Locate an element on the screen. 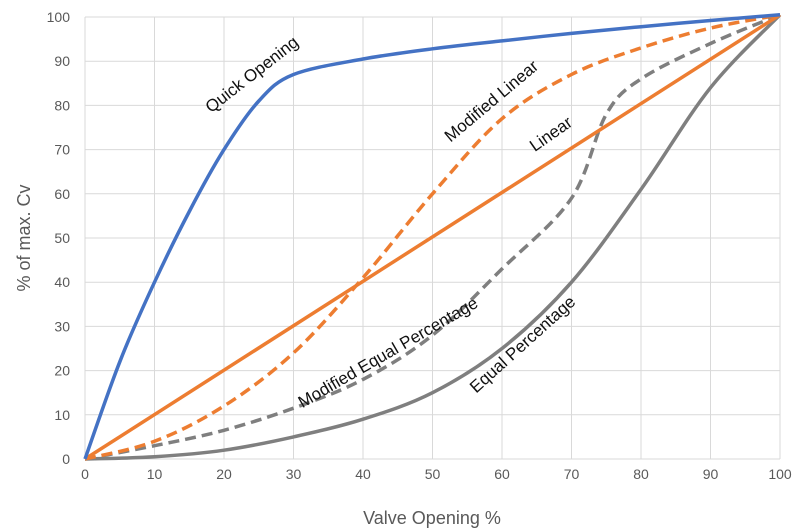  y-tick-label: 40 is located at coordinates (62, 282).